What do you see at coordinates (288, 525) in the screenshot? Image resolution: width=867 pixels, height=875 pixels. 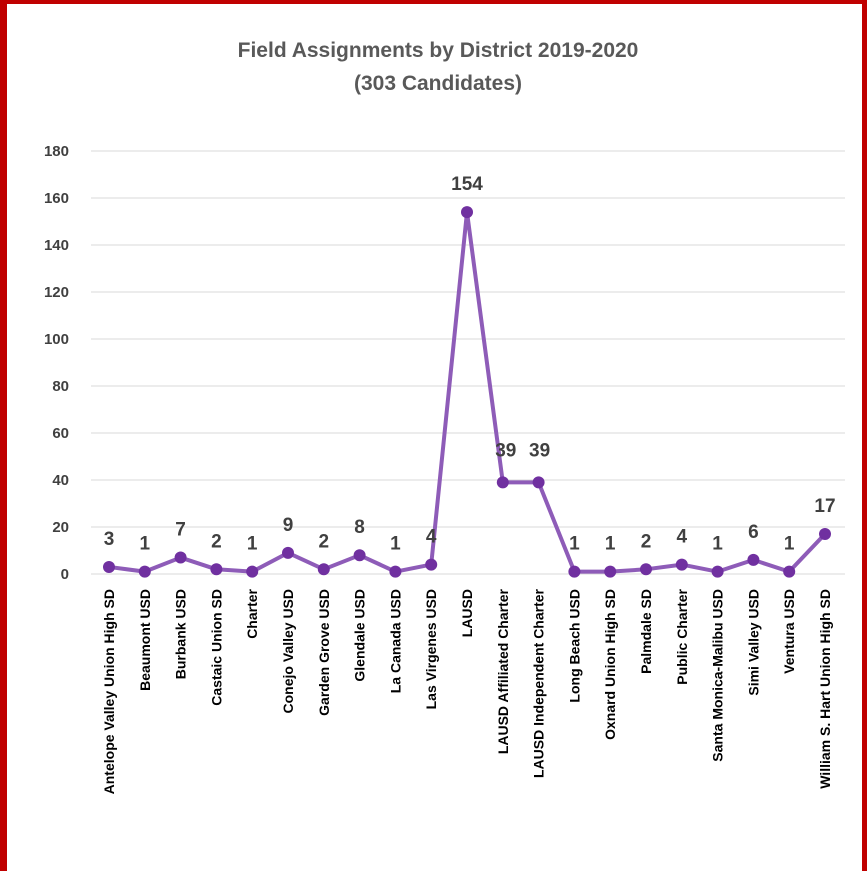 I see `data-label: 9` at bounding box center [288, 525].